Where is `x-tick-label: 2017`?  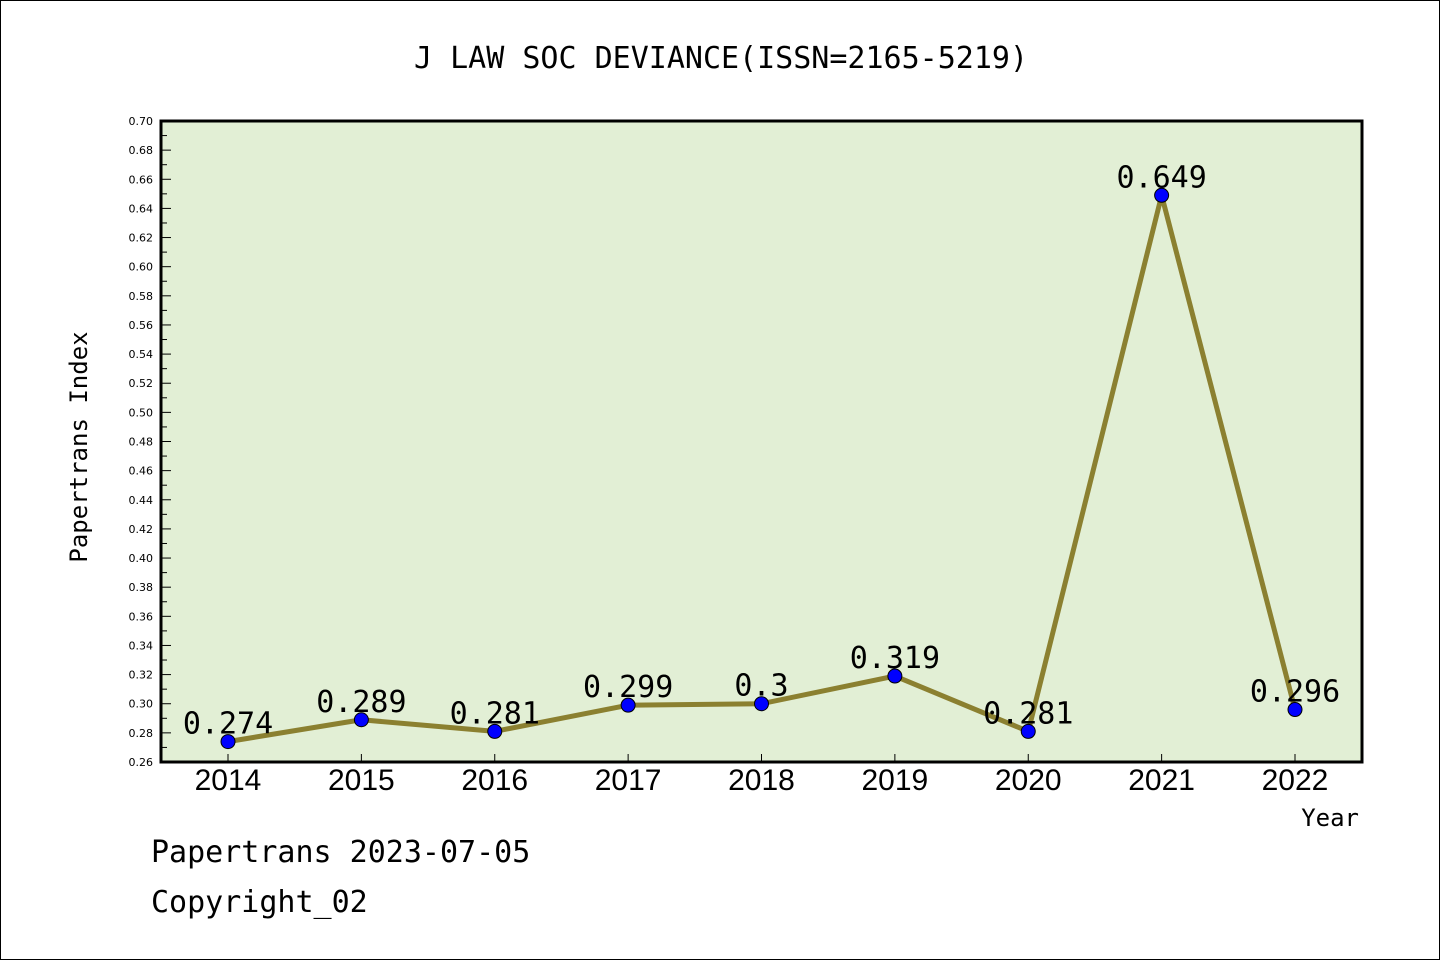 x-tick-label: 2017 is located at coordinates (628, 780).